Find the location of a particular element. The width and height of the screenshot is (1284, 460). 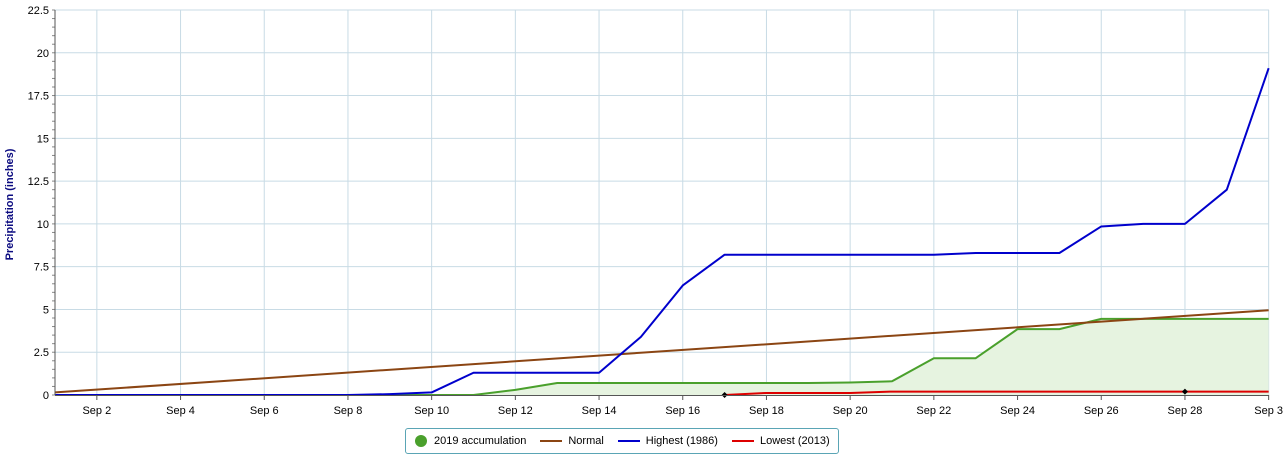

x-tick-label: Sep 12 is located at coordinates (515, 411).